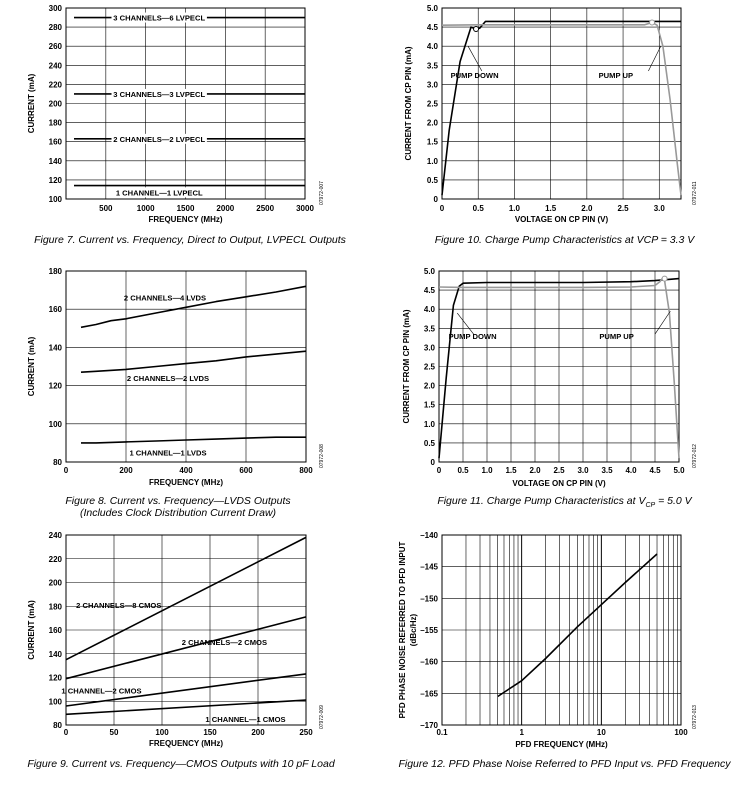 This screenshot has width=753, height=792. I want to click on y-tick-label: –165, so click(429, 693).